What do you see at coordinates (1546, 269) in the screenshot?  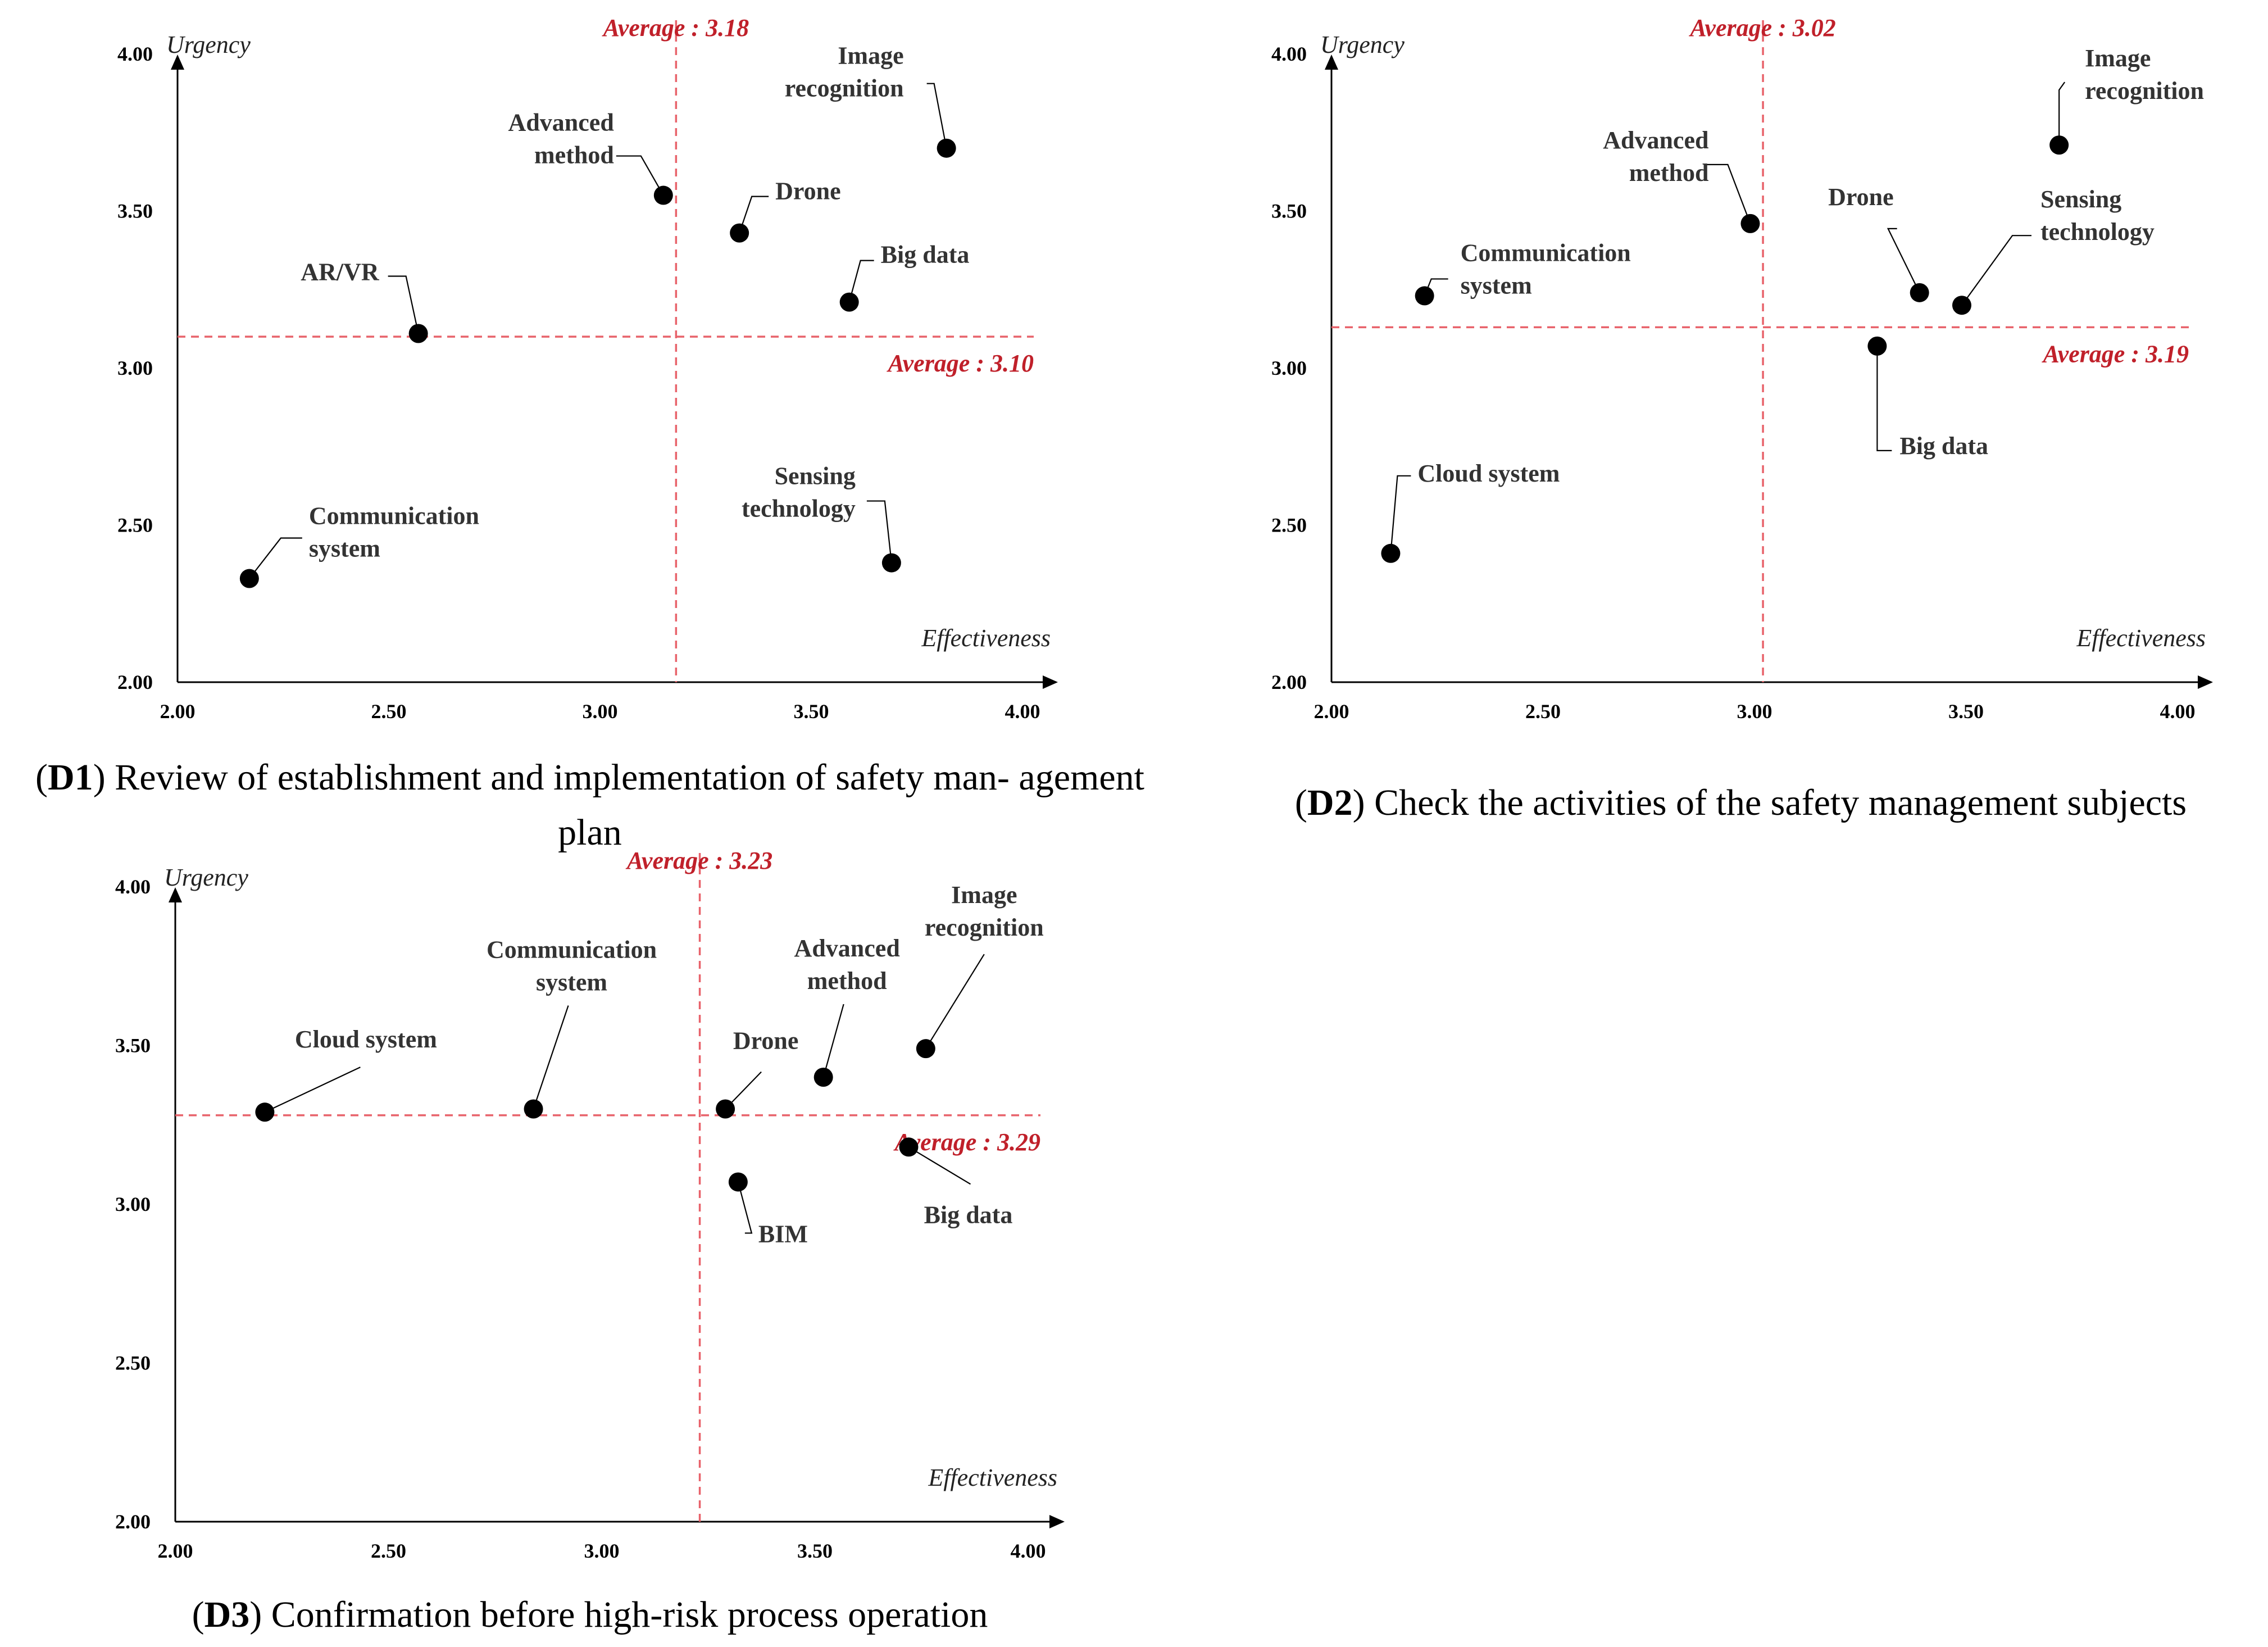 I see `point-label-communication-system: Communication system` at bounding box center [1546, 269].